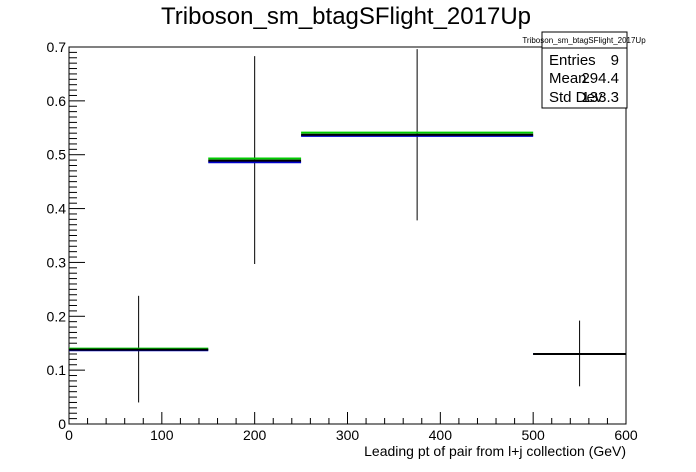 This screenshot has height=472, width=696. What do you see at coordinates (57, 262) in the screenshot?
I see `y-tick-label: 0.3` at bounding box center [57, 262].